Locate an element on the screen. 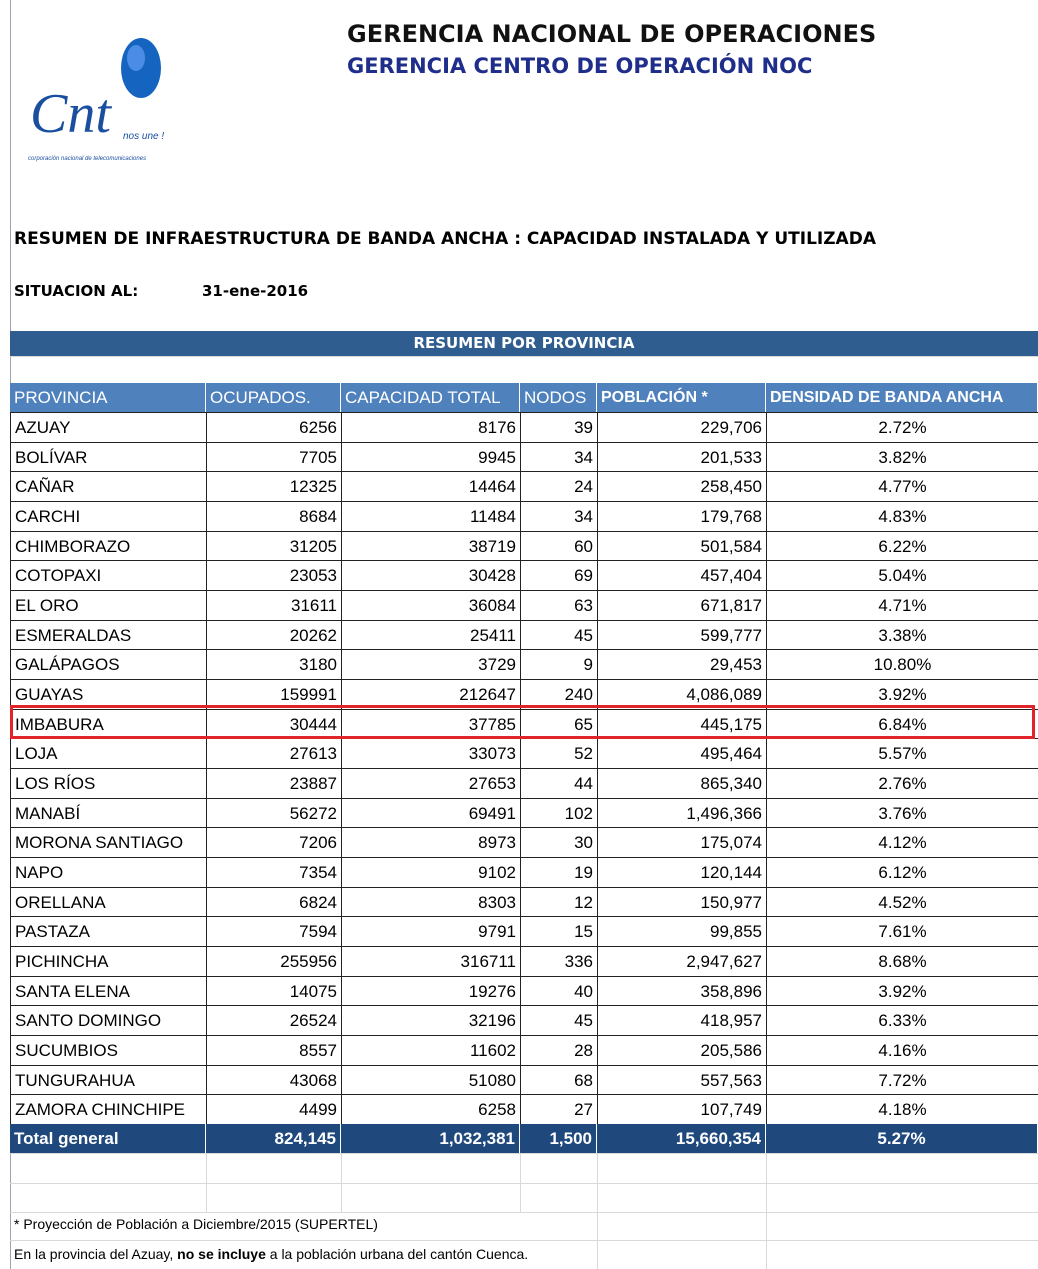 The height and width of the screenshot is (1269, 1038). table-cell: 14464 is located at coordinates (431, 486).